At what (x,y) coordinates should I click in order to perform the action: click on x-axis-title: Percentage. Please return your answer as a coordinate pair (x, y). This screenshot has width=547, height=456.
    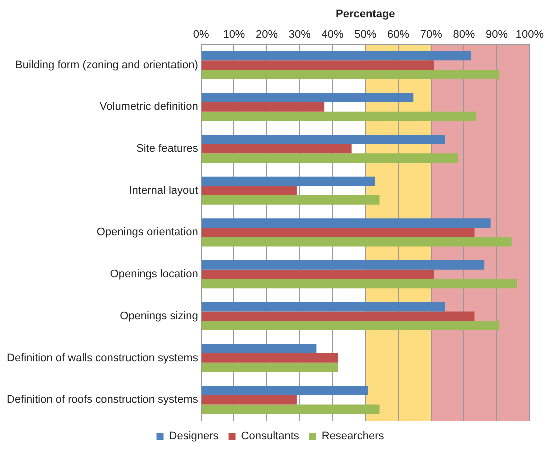
    Looking at the image, I should click on (366, 14).